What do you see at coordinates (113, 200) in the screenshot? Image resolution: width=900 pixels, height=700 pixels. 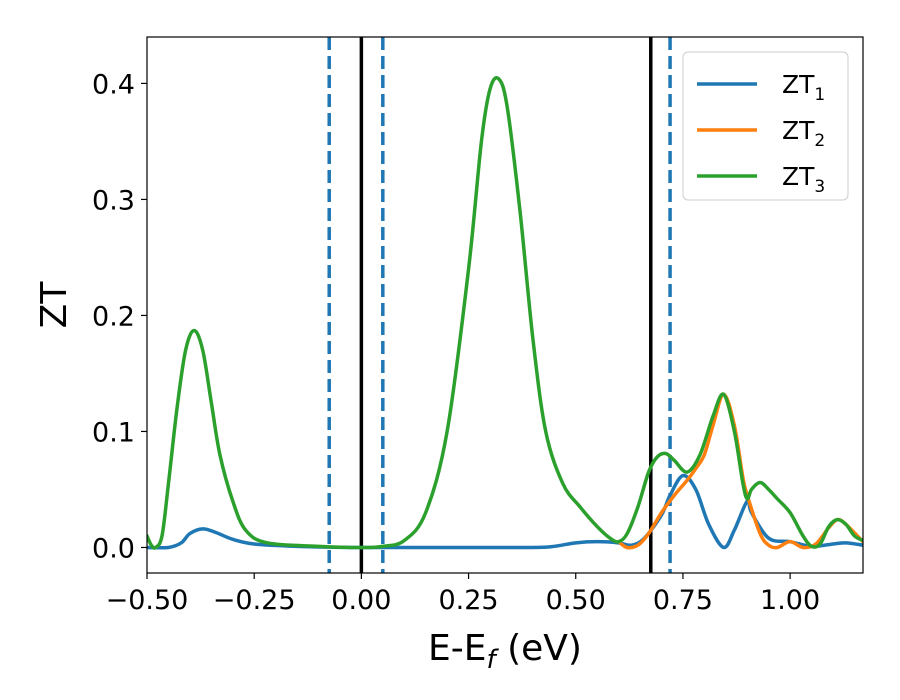 I see `y-tick-label: 0.3` at bounding box center [113, 200].